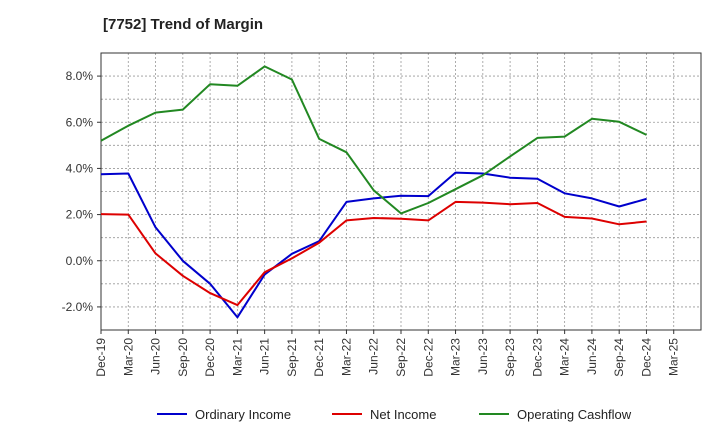 The image size is (720, 440). What do you see at coordinates (510, 357) in the screenshot?
I see `x-tick-label: Sep-23` at bounding box center [510, 357].